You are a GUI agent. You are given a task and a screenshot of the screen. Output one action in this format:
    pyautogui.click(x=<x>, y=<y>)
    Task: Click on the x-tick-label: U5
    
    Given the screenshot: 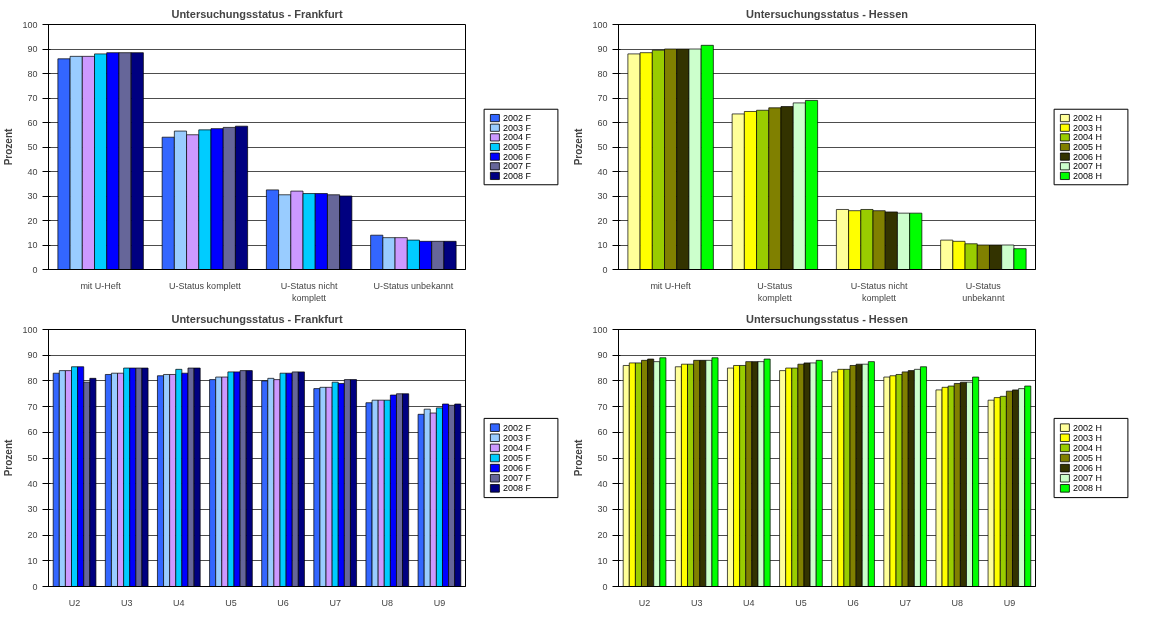 What is the action you would take?
    pyautogui.click(x=231, y=602)
    